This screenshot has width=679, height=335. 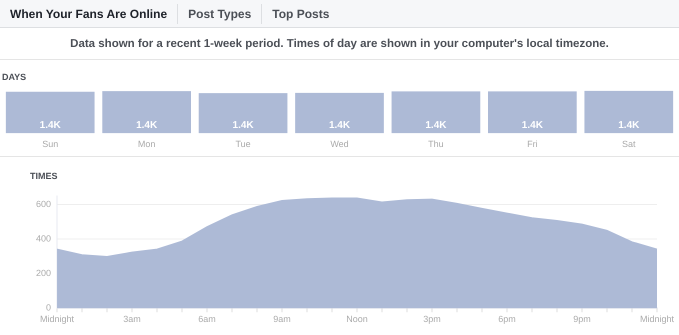 I want to click on y-tick-label: 600, so click(x=44, y=203).